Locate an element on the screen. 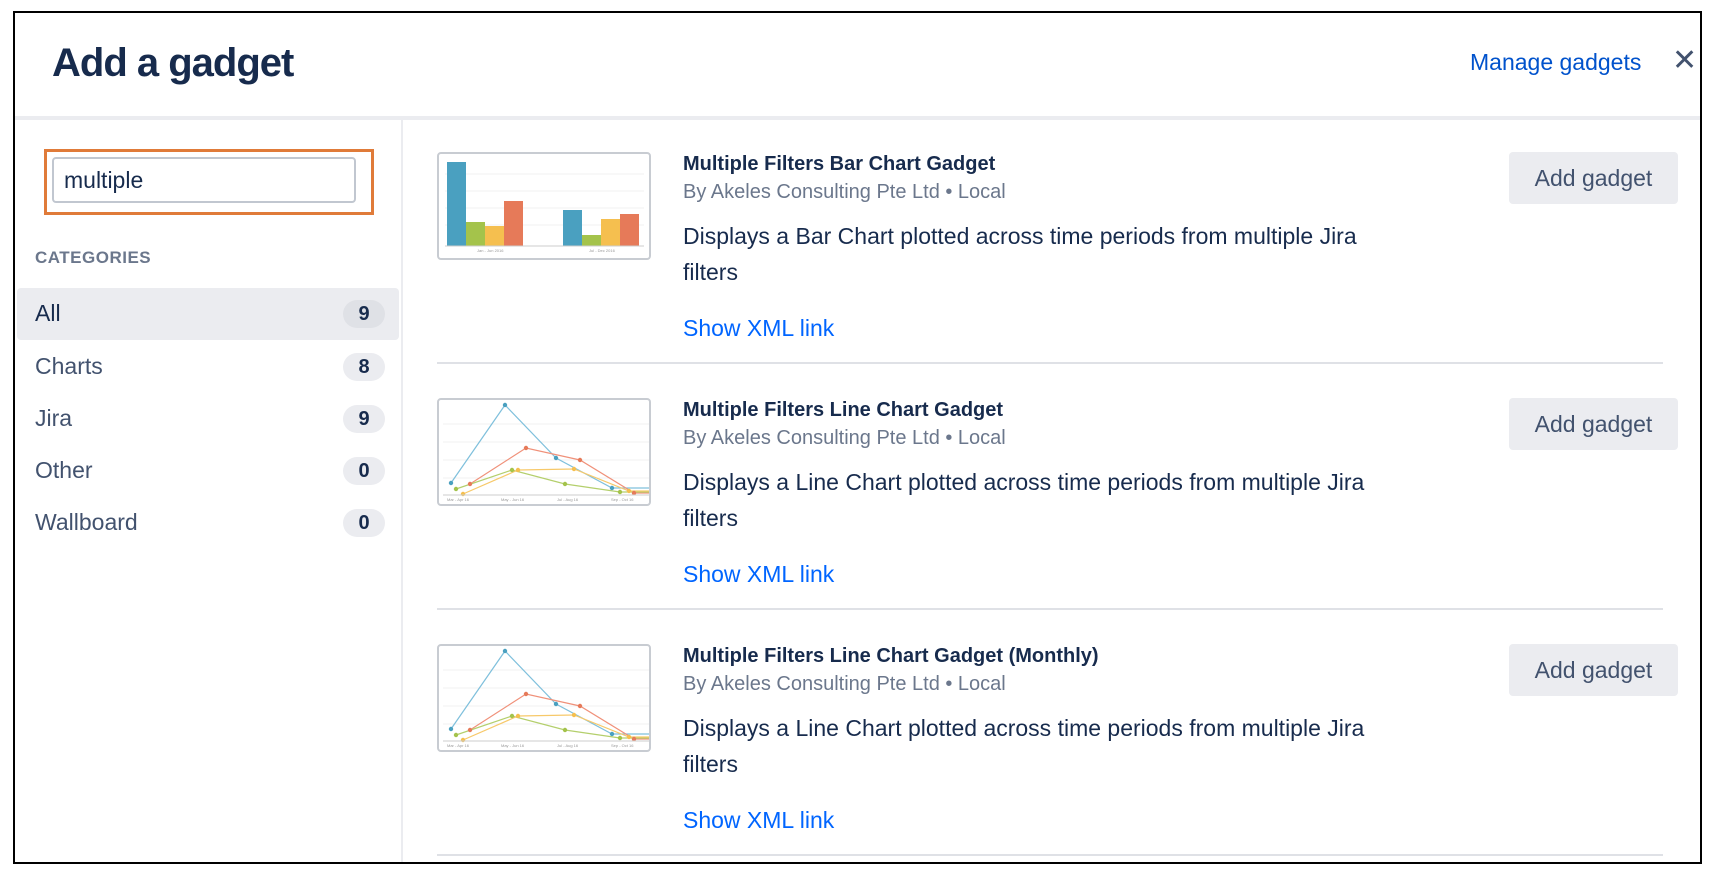 The width and height of the screenshot is (1710, 876). search-highlight is located at coordinates (209, 182).